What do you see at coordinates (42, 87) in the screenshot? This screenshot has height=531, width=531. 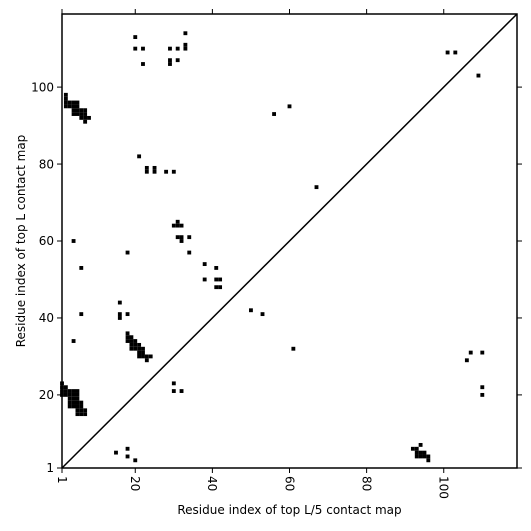 I see `y-tick-label: 100` at bounding box center [42, 87].